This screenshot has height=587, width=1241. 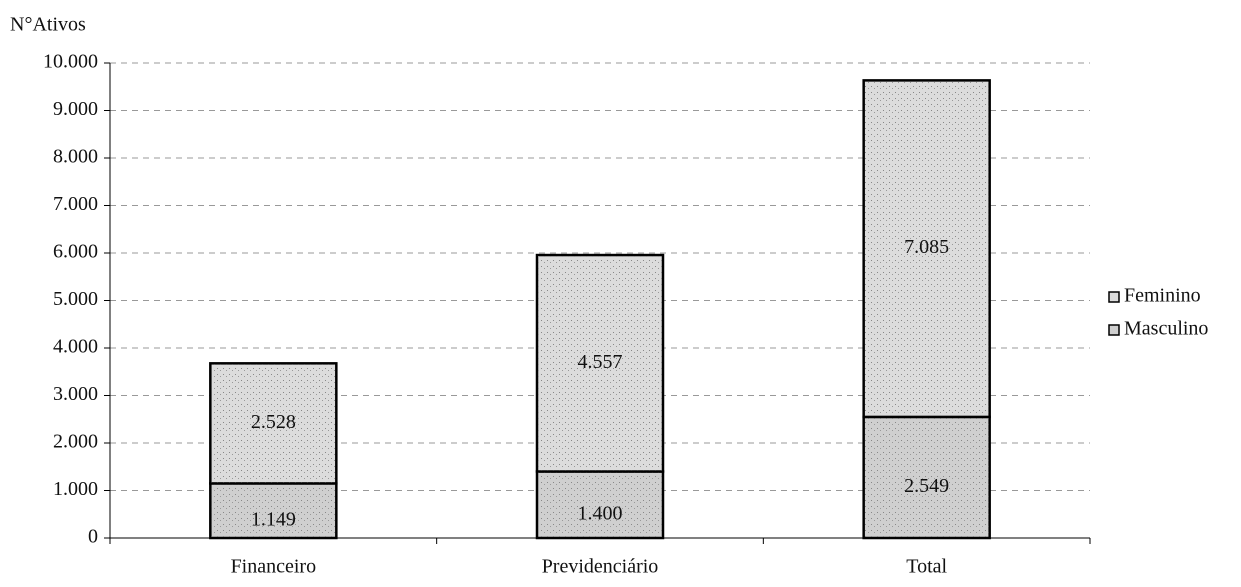 I want to click on y-tick-label: 10.000, so click(x=70, y=62).